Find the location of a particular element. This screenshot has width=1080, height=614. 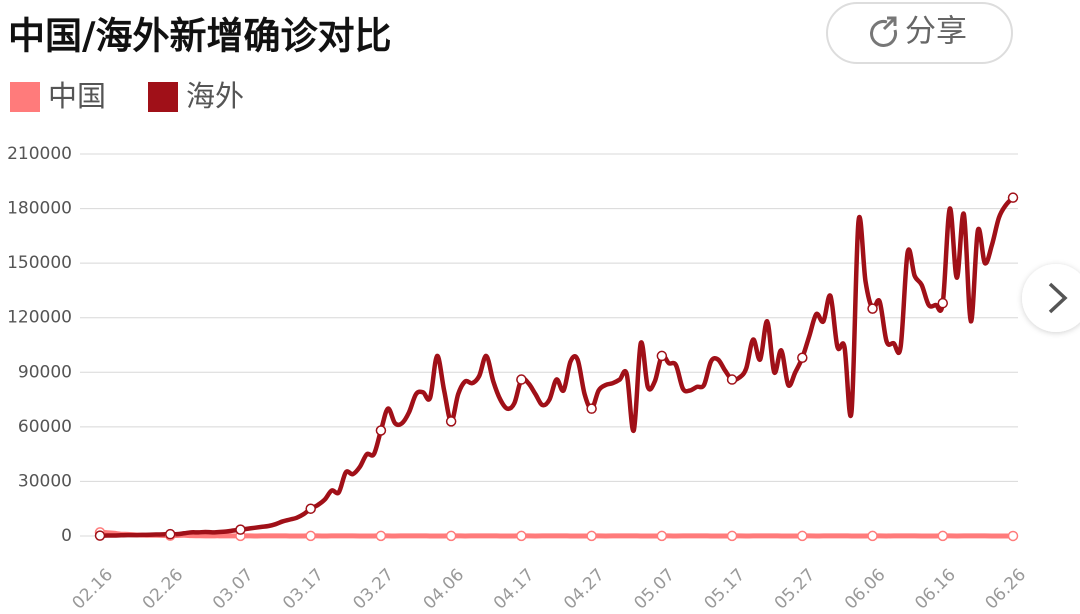

share-icon-arrow is located at coordinates (889, 23).